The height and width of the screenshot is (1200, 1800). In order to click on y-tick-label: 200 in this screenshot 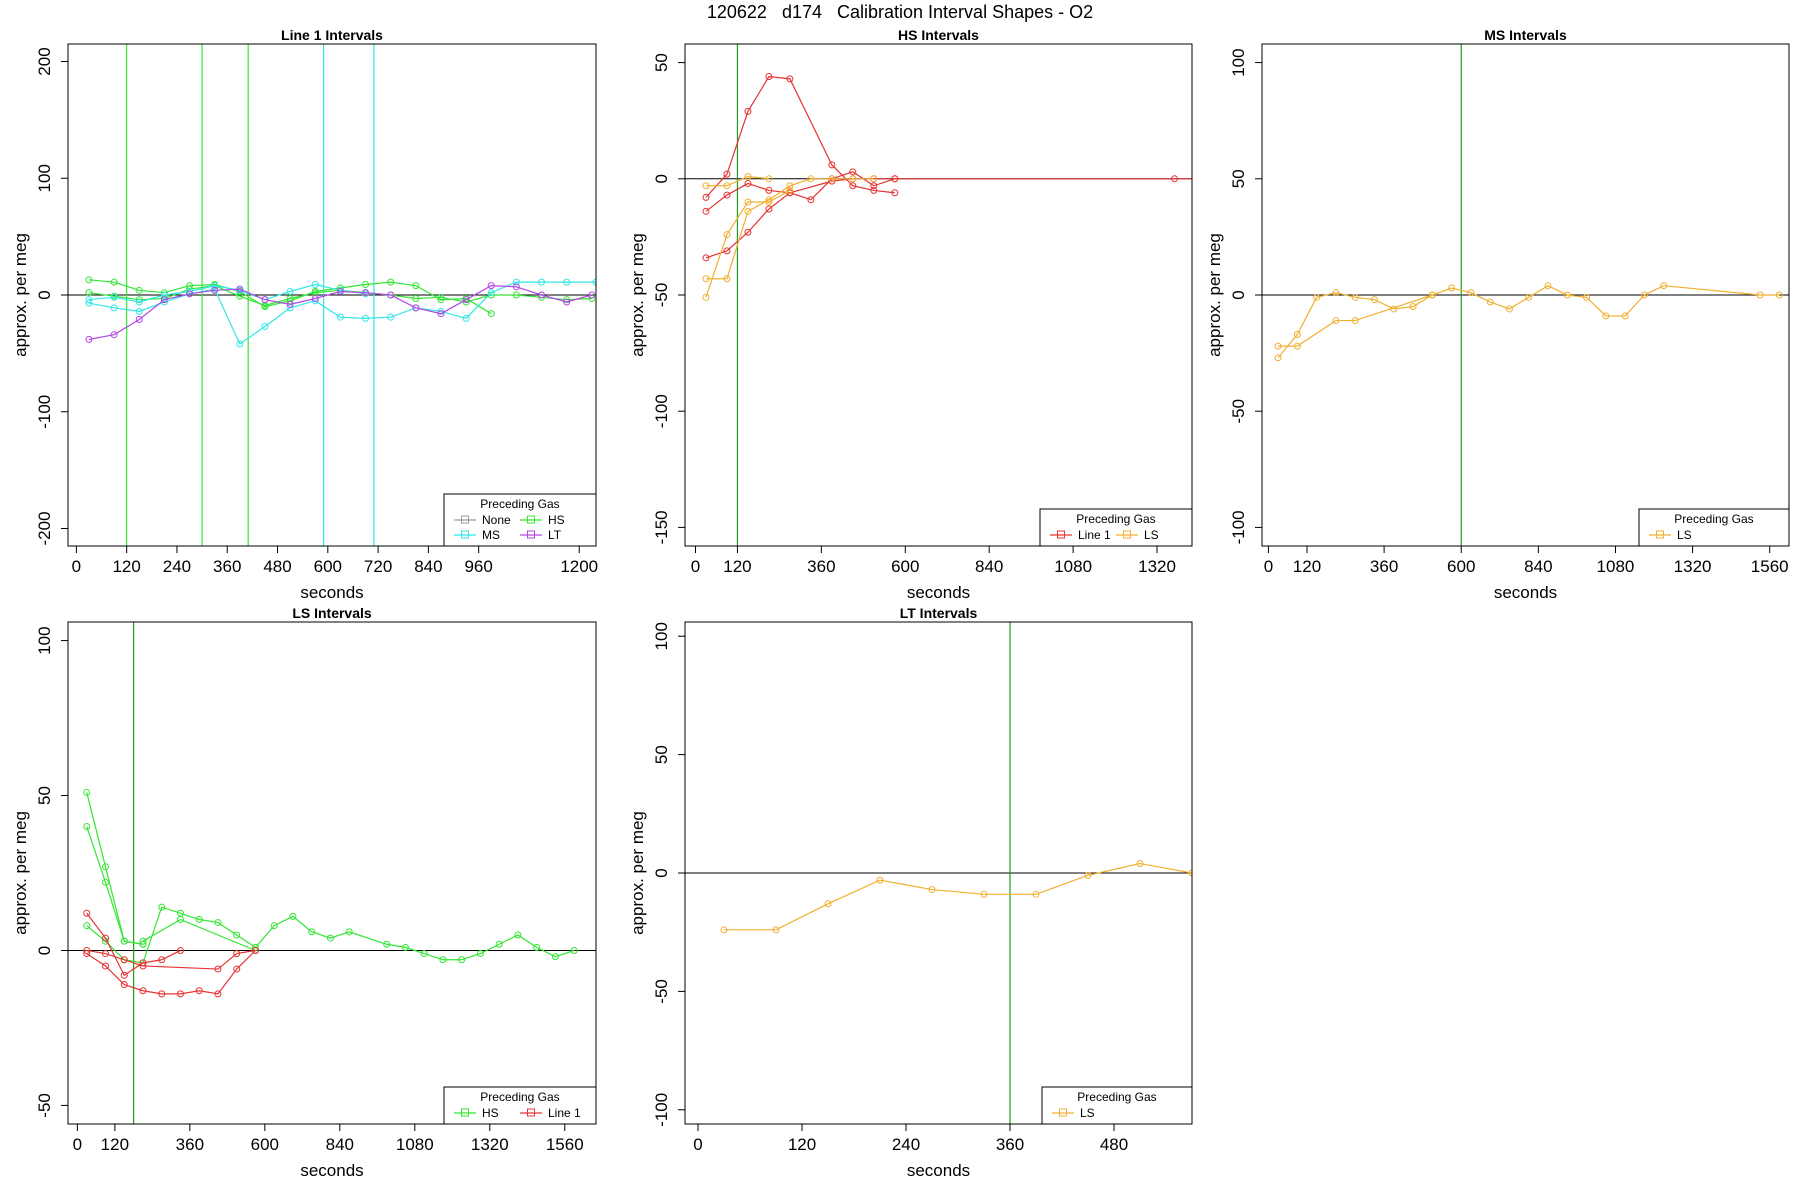, I will do `click(44, 61)`.